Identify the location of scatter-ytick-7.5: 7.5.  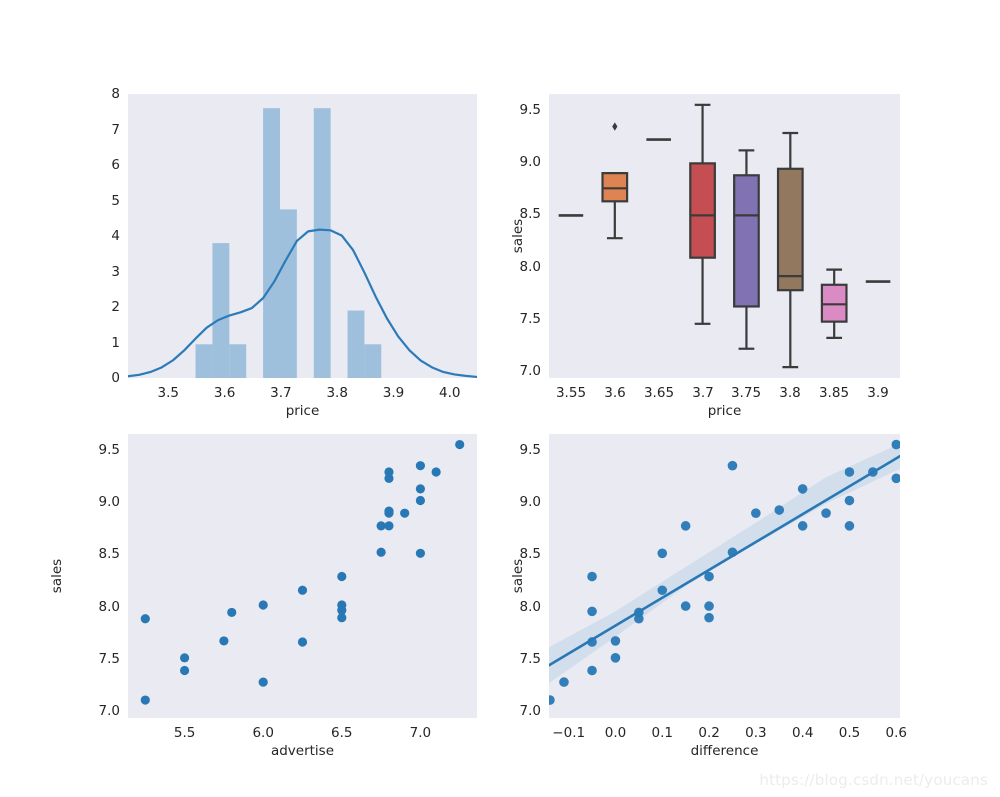
(109, 658).